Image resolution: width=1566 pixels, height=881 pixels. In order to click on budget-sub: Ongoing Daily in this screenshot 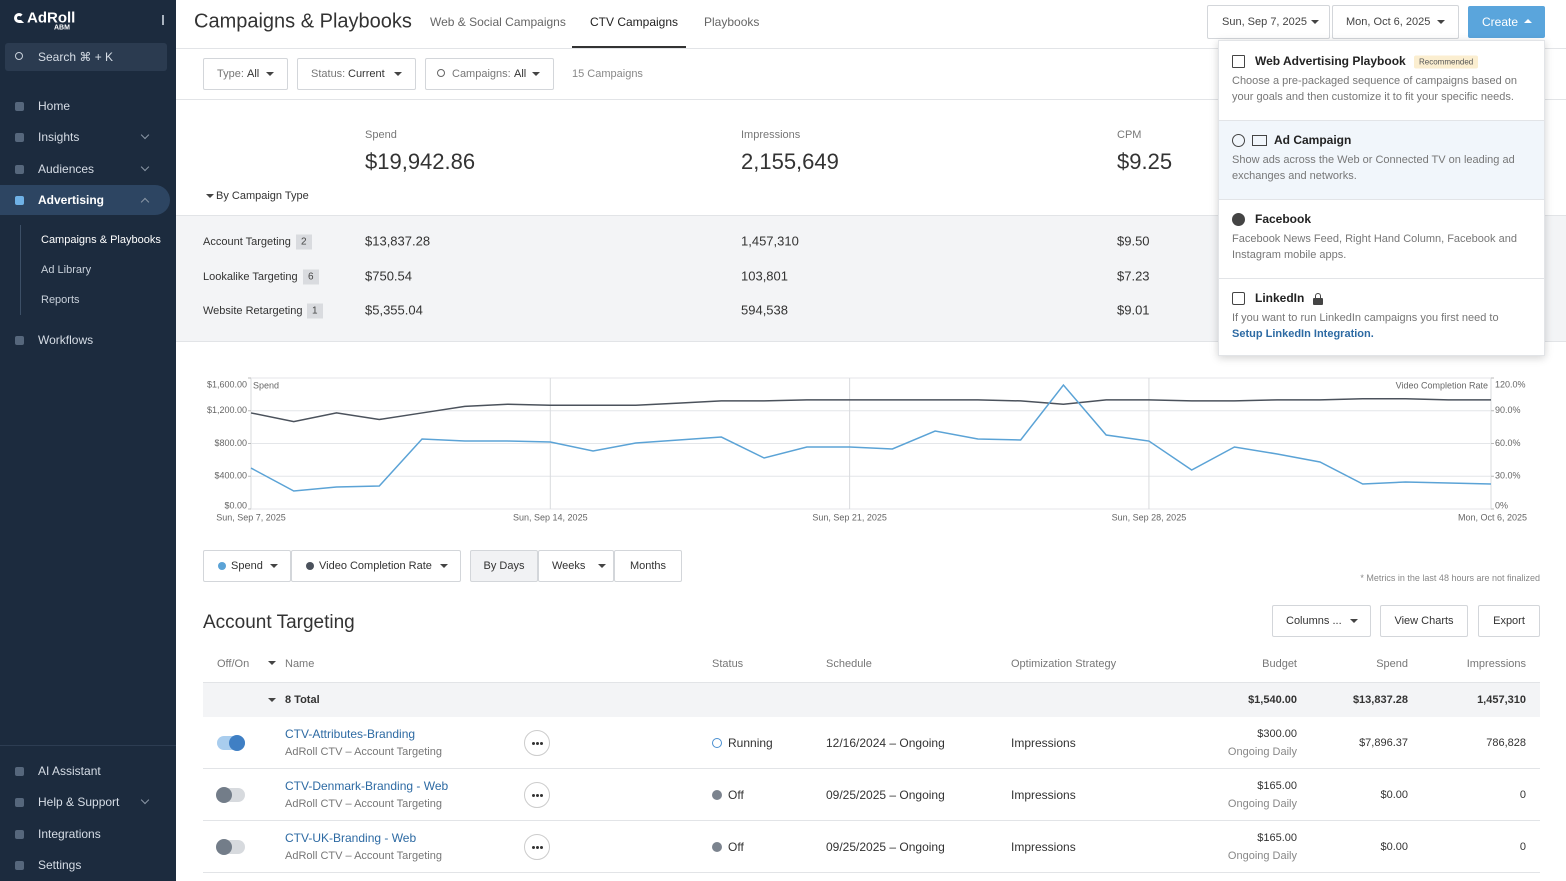, I will do `click(1262, 804)`.